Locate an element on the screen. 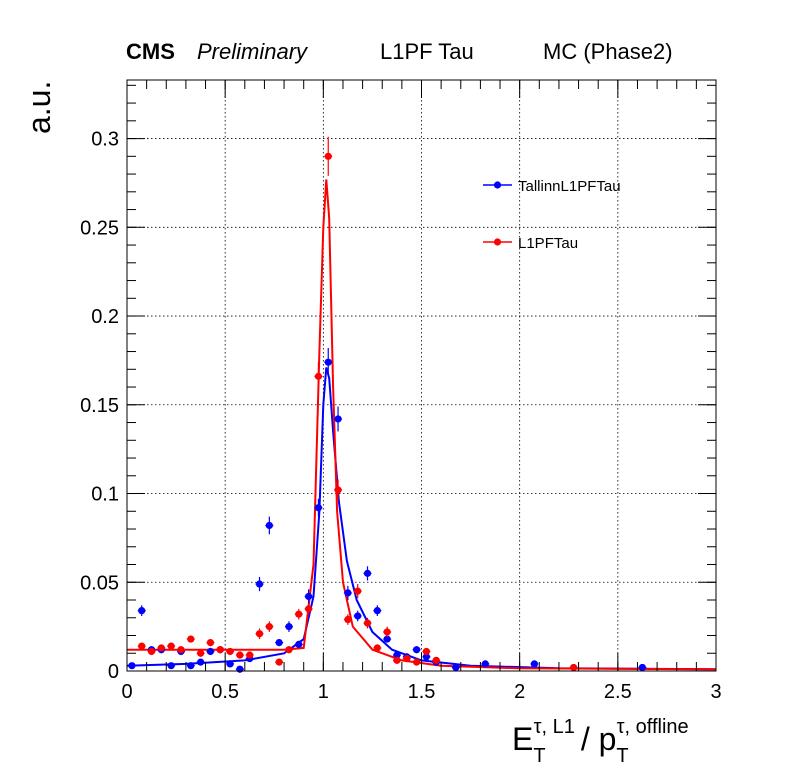  preliminary-label: Preliminary is located at coordinates (253, 51).